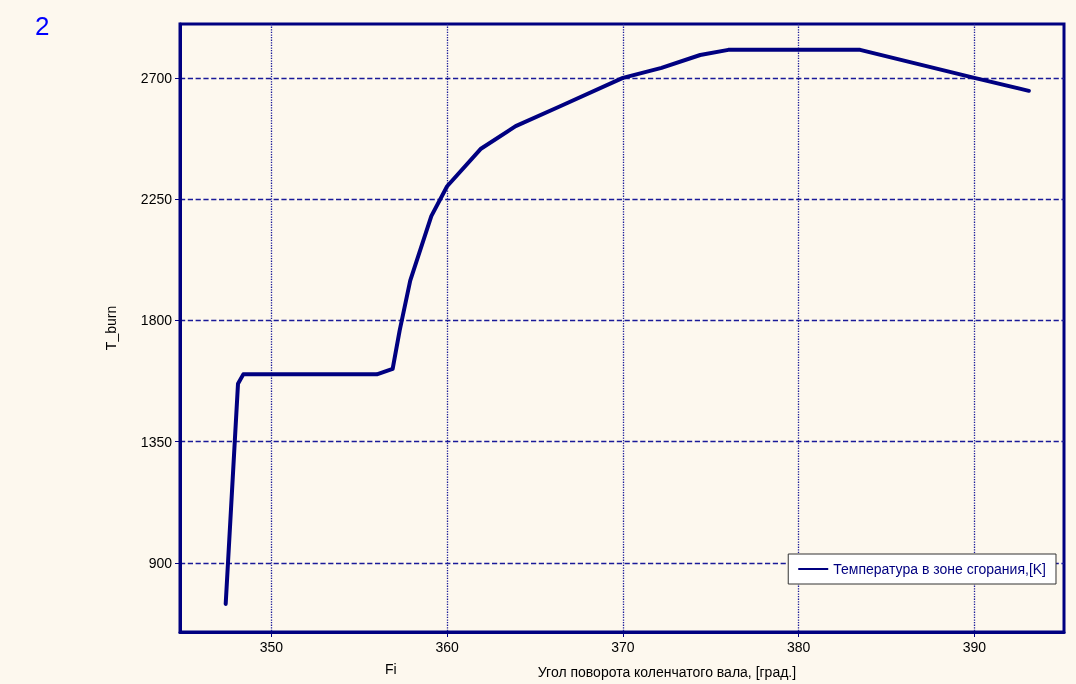 The image size is (1076, 684). I want to click on y-tick-label: 900, so click(160, 563).